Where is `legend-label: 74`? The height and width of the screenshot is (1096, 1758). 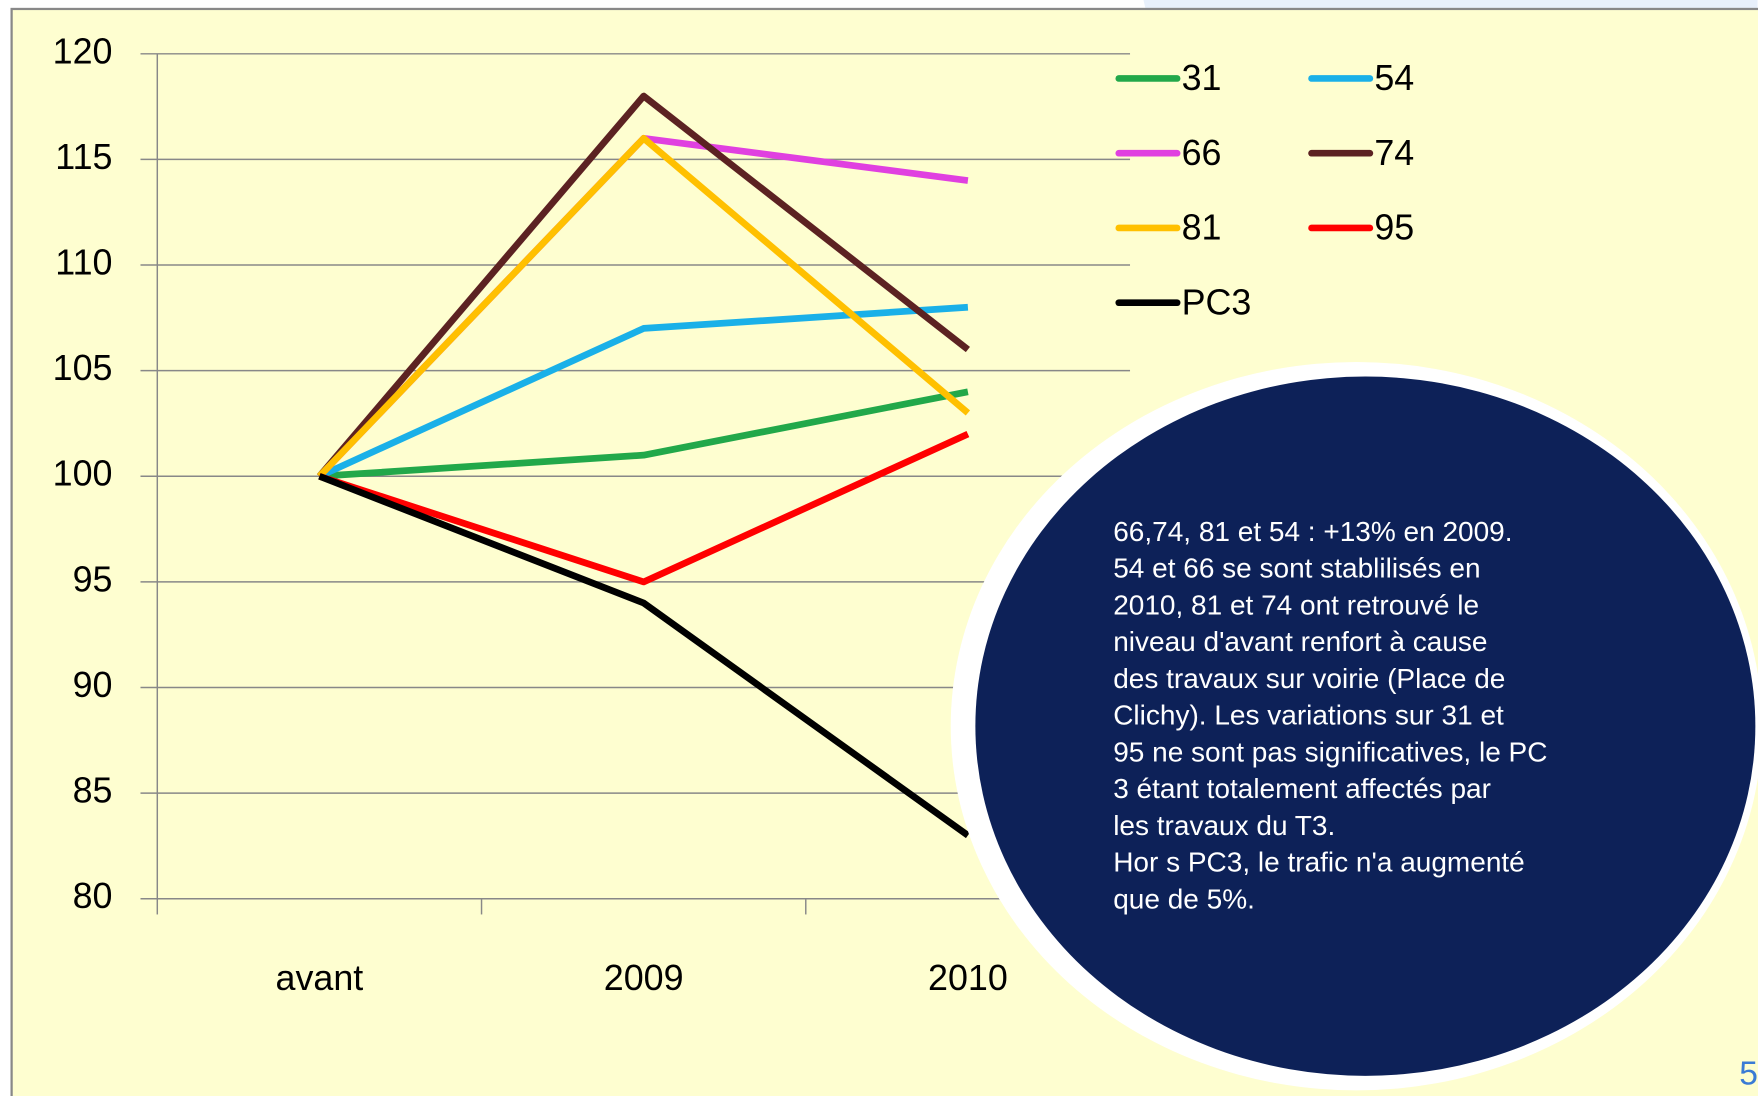
legend-label: 74 is located at coordinates (1394, 153).